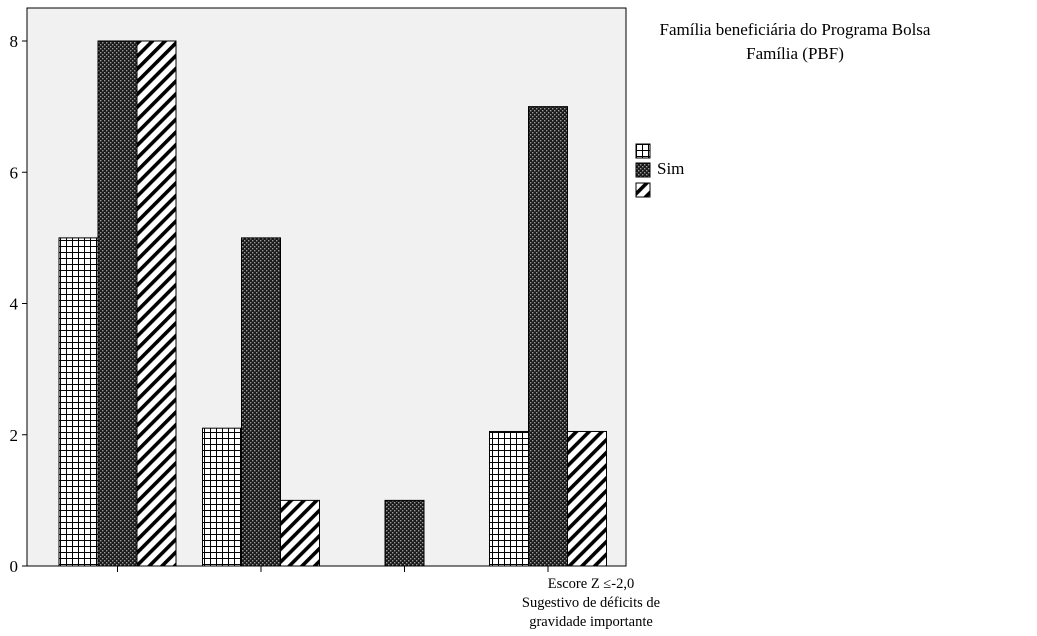 This screenshot has width=1037, height=636. What do you see at coordinates (591, 584) in the screenshot?
I see `x-label-line-1: Escore Z ≤-2,0` at bounding box center [591, 584].